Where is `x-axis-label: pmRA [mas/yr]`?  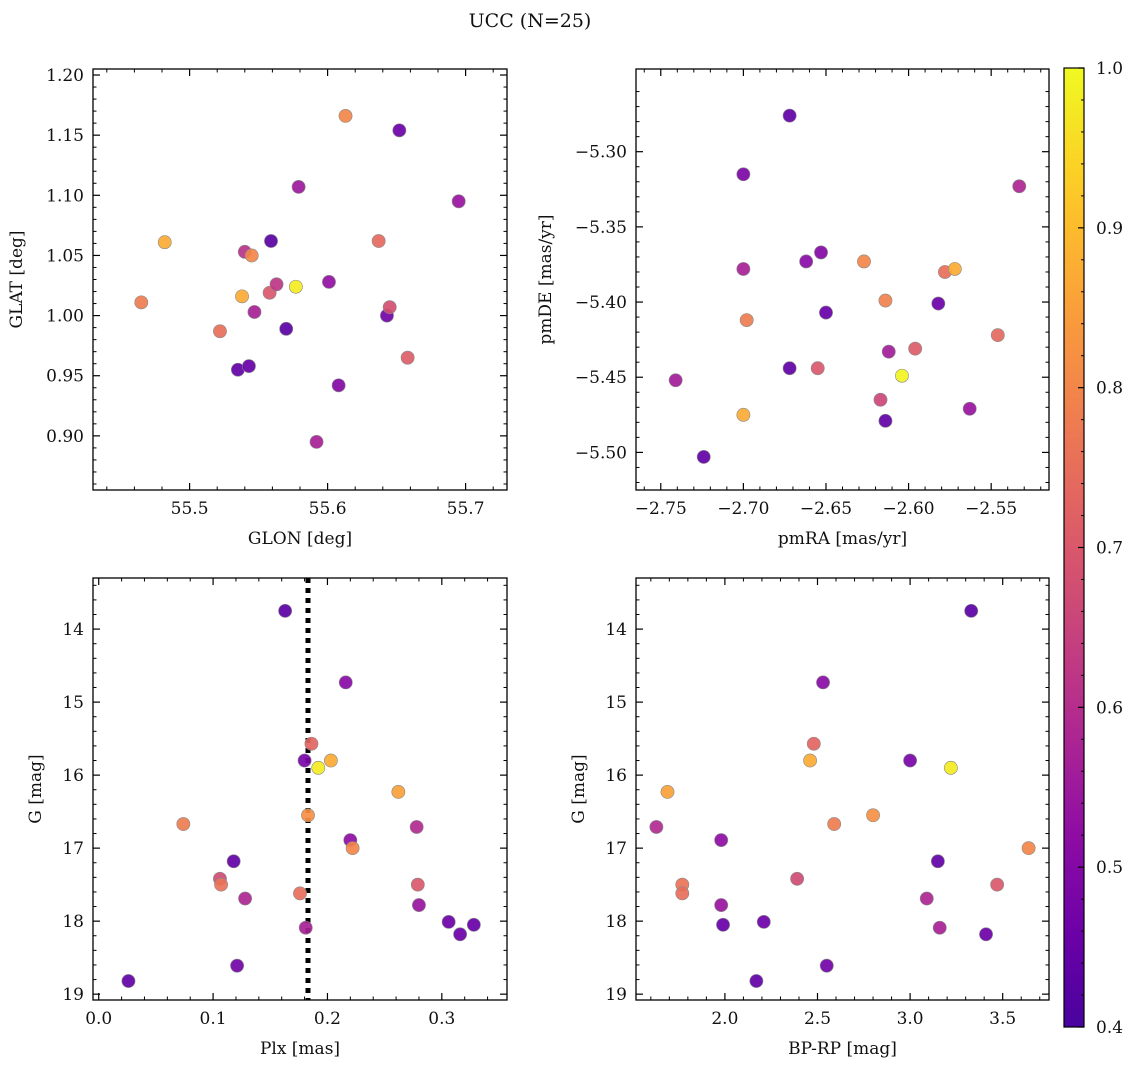 x-axis-label: pmRA [mas/yr] is located at coordinates (842, 539).